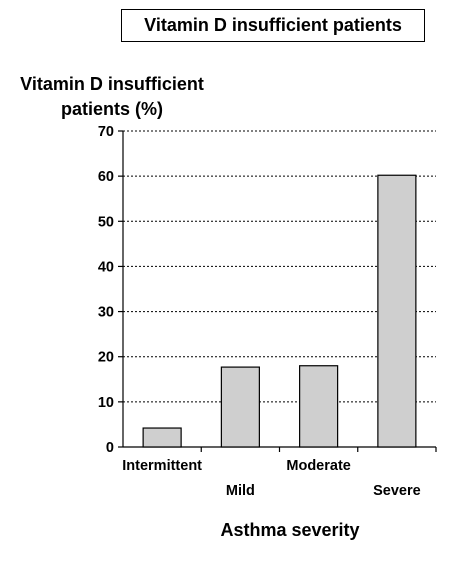  What do you see at coordinates (318, 466) in the screenshot?
I see `x-tick-label: Moderate` at bounding box center [318, 466].